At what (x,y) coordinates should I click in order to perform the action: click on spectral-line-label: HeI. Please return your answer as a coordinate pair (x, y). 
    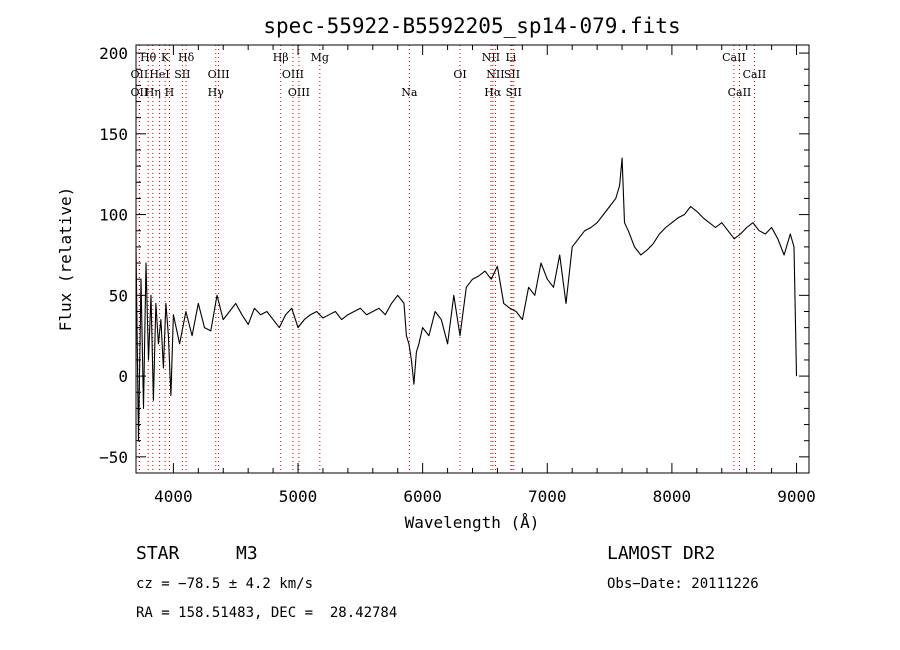
    Looking at the image, I should click on (159, 74).